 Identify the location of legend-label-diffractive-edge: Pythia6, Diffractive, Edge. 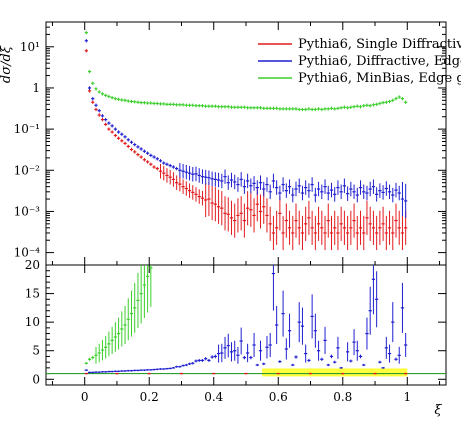
(379, 61).